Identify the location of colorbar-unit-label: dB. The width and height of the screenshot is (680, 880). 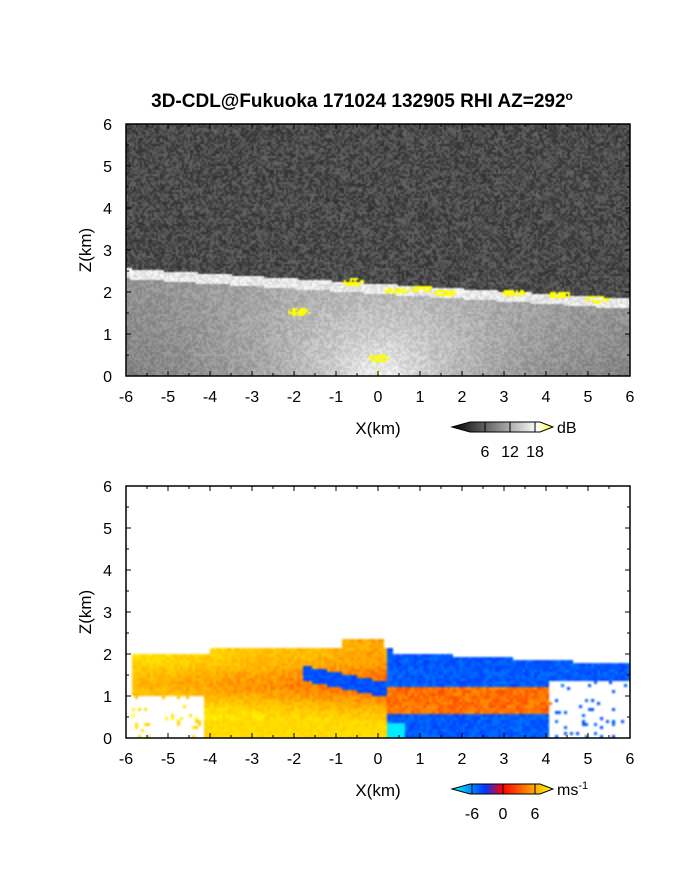
(567, 428).